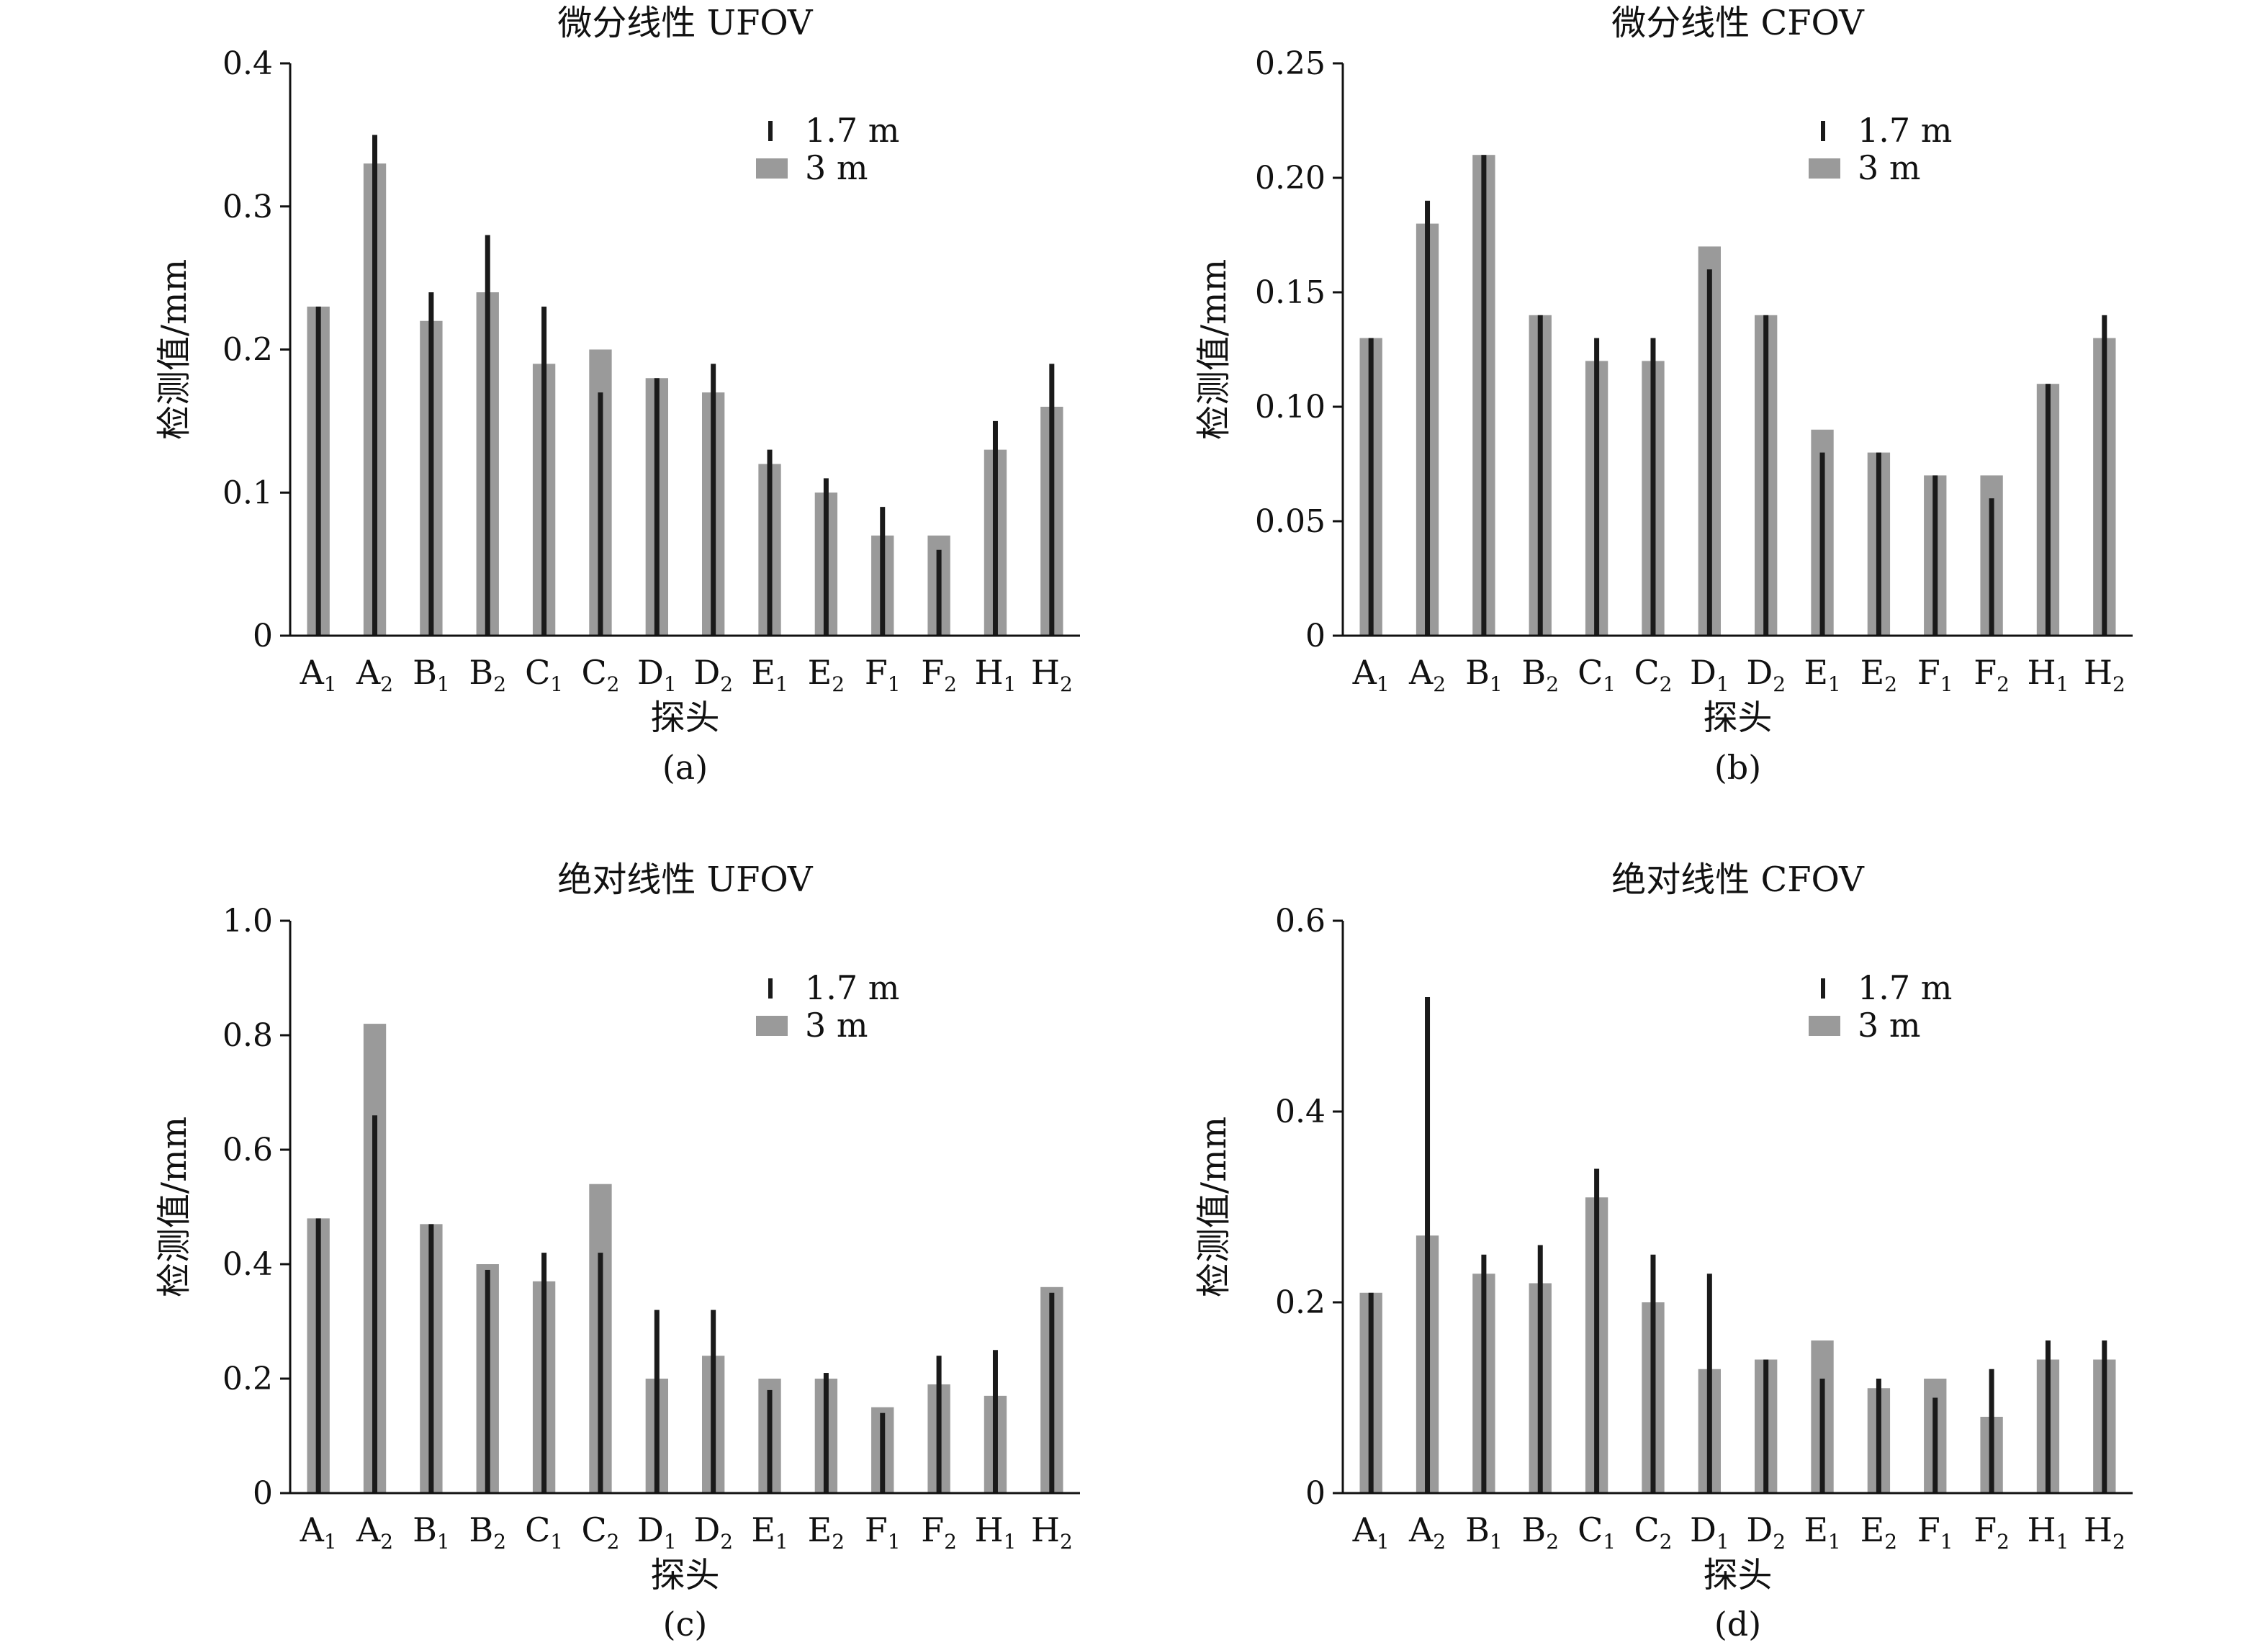  I want to click on line-1.7m-A1, so click(1371, 487).